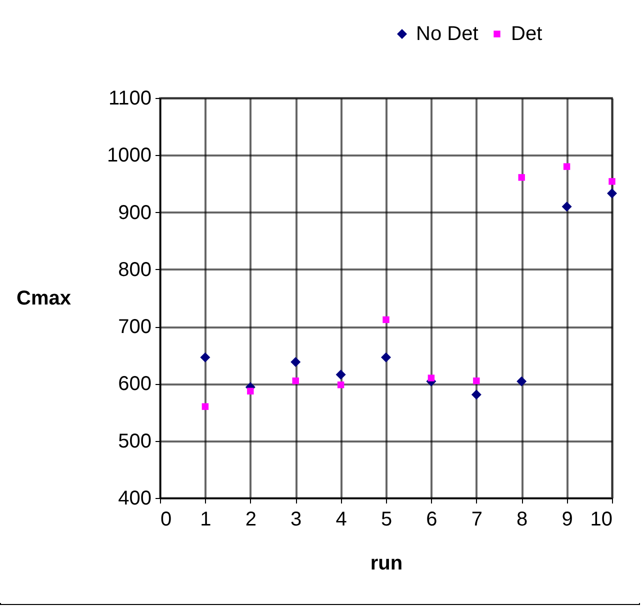 The height and width of the screenshot is (607, 642). What do you see at coordinates (135, 441) in the screenshot?
I see `y-tick-label: 500` at bounding box center [135, 441].